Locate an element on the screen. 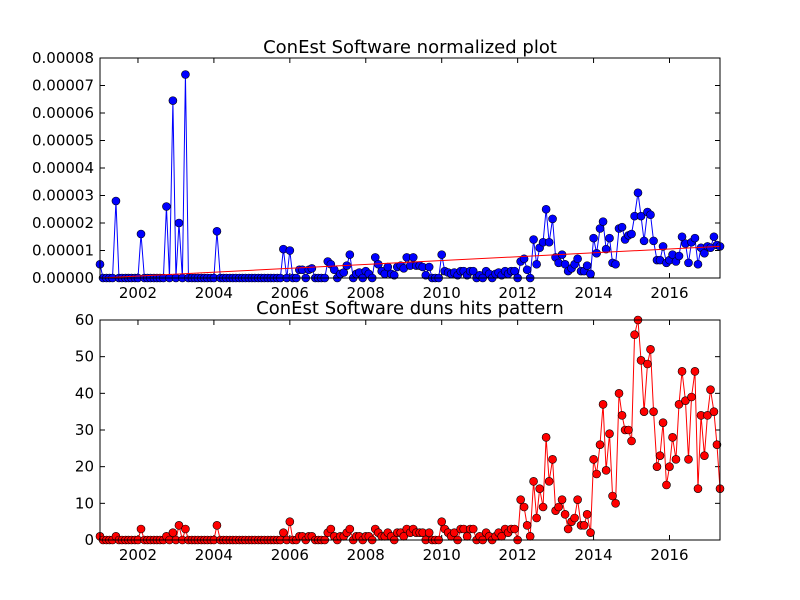 This screenshot has width=800, height=600. duns-hits-x-tick-label: 2002 is located at coordinates (138, 555).